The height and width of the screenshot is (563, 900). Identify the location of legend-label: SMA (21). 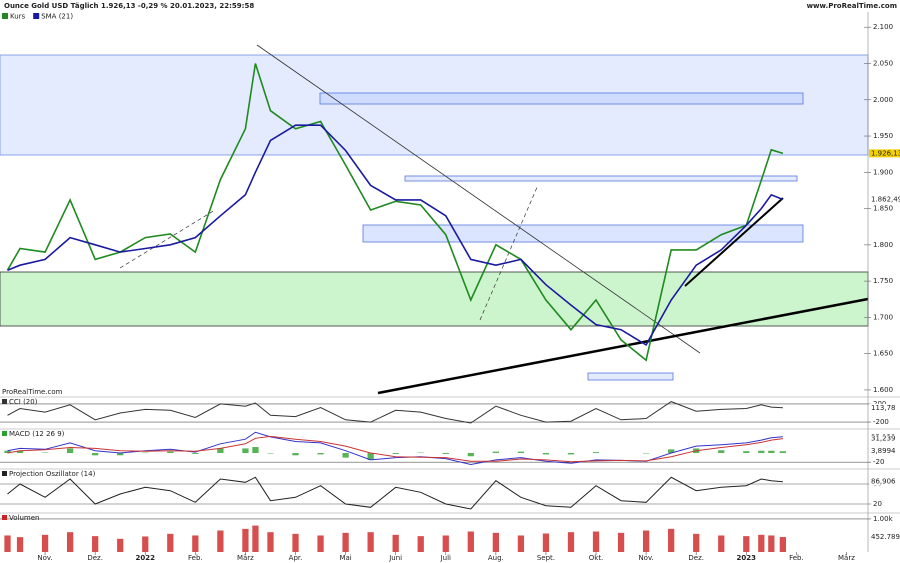
(57, 17).